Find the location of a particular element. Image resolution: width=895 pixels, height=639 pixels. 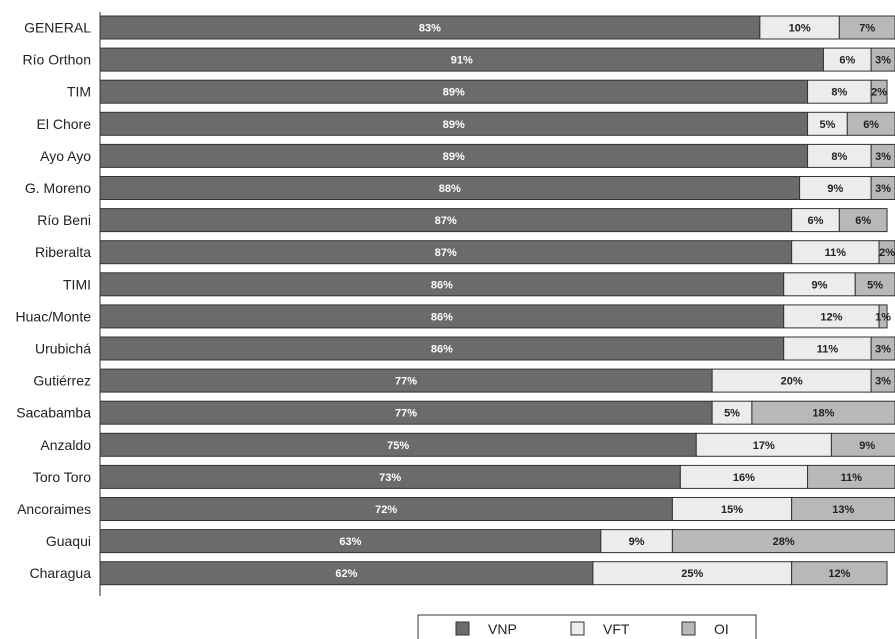

legend: VNP VFT OI is located at coordinates (587, 626).